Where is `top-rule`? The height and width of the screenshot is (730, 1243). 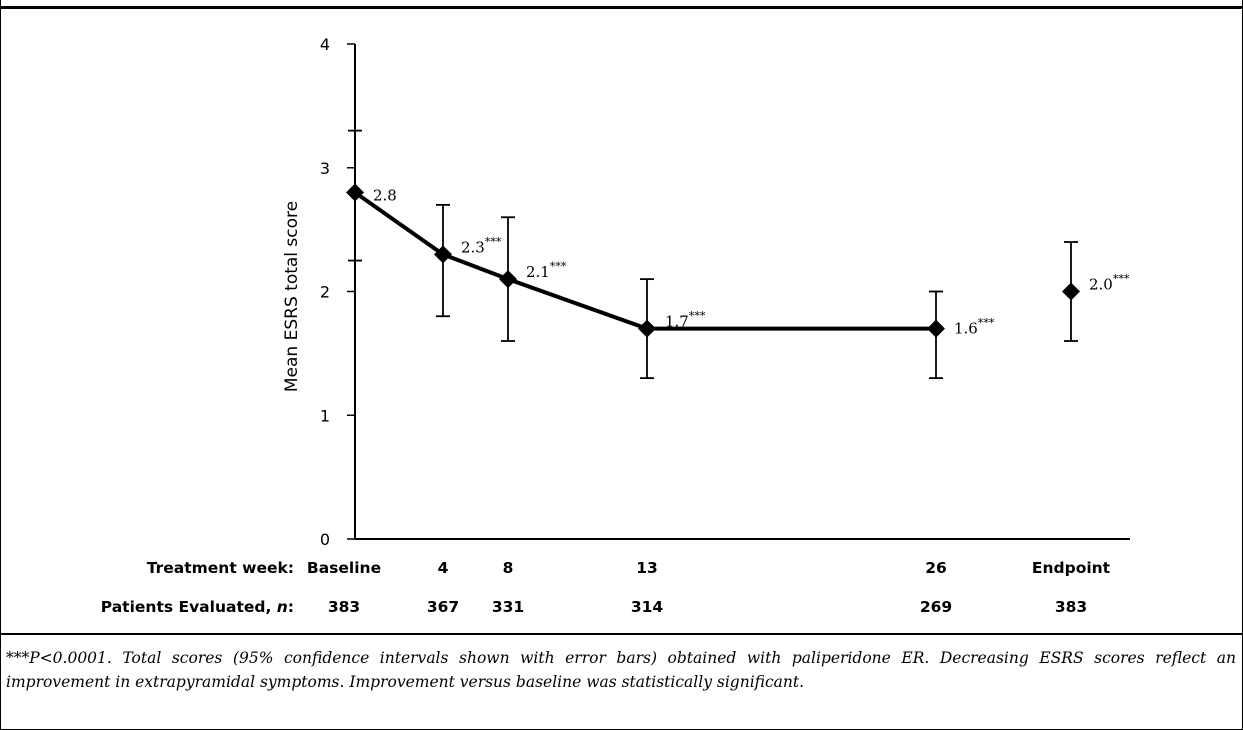
top-rule is located at coordinates (621, 7).